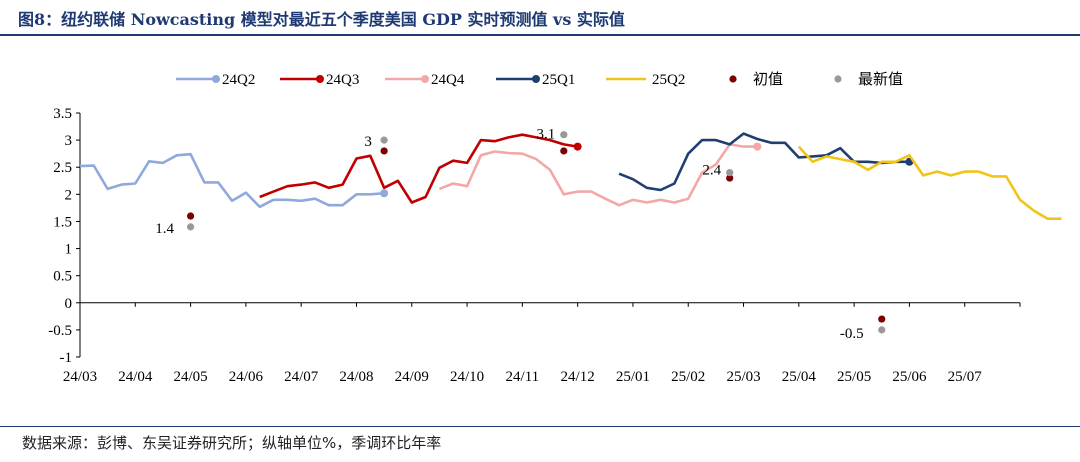 Image resolution: width=1080 pixels, height=462 pixels. What do you see at coordinates (412, 377) in the screenshot?
I see `x-tick-label: 24/09` at bounding box center [412, 377].